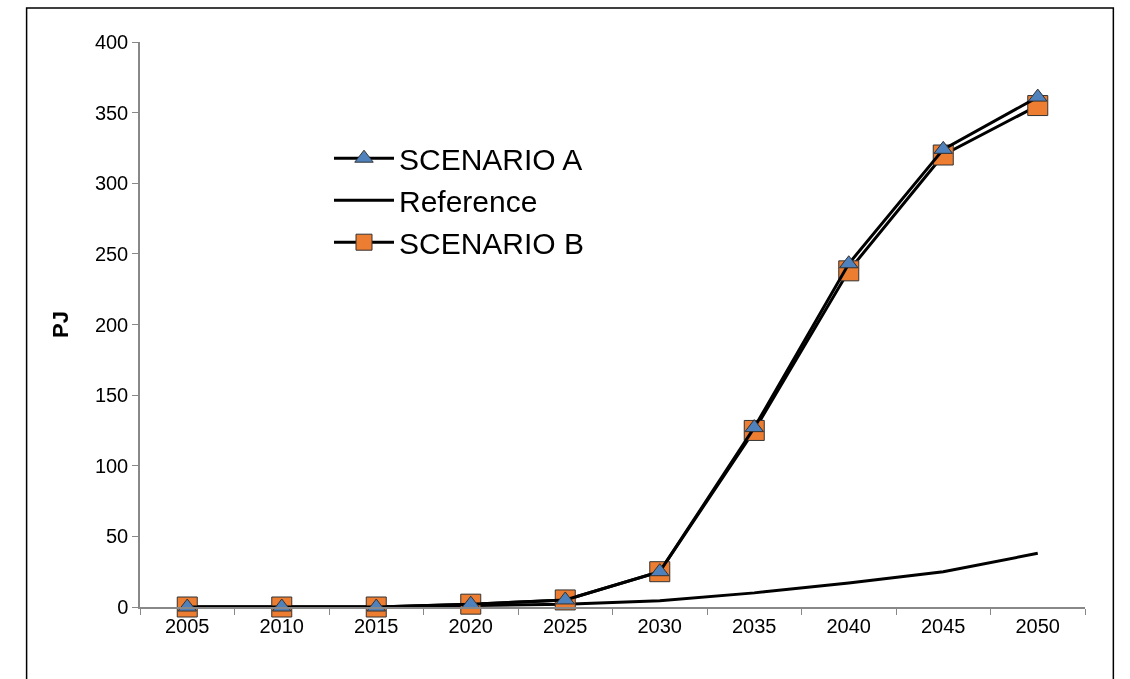 The height and width of the screenshot is (679, 1130). What do you see at coordinates (111, 42) in the screenshot?
I see `y-tick-label: 400` at bounding box center [111, 42].